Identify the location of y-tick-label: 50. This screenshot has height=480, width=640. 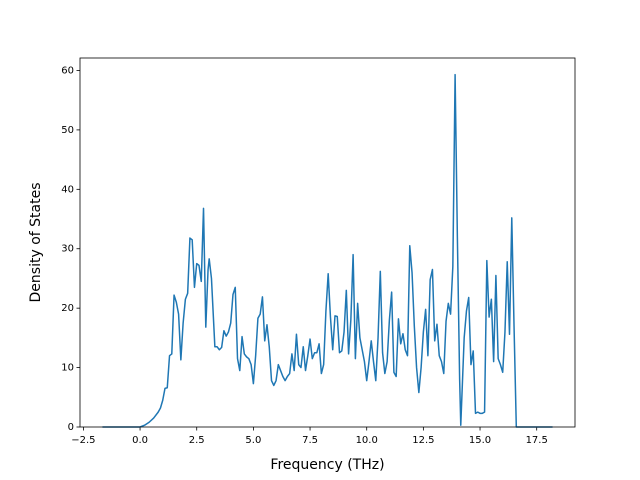
(67, 130).